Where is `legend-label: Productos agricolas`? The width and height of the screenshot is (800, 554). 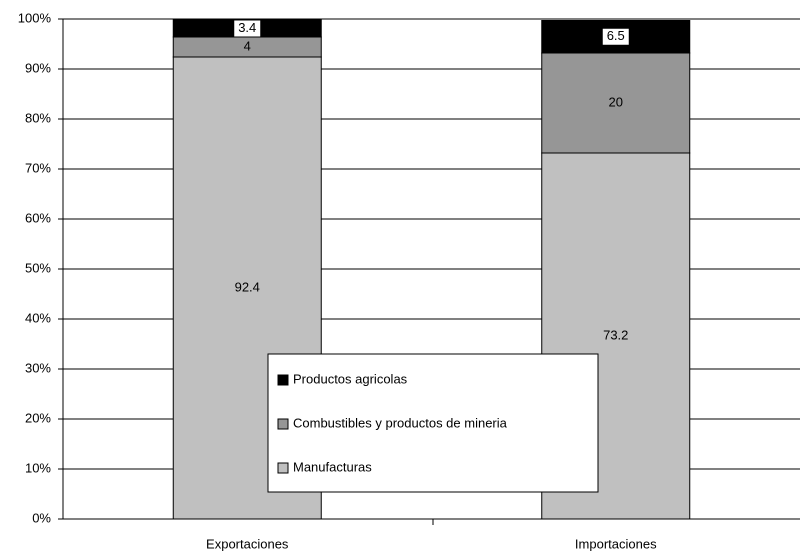 legend-label: Productos agricolas is located at coordinates (350, 378).